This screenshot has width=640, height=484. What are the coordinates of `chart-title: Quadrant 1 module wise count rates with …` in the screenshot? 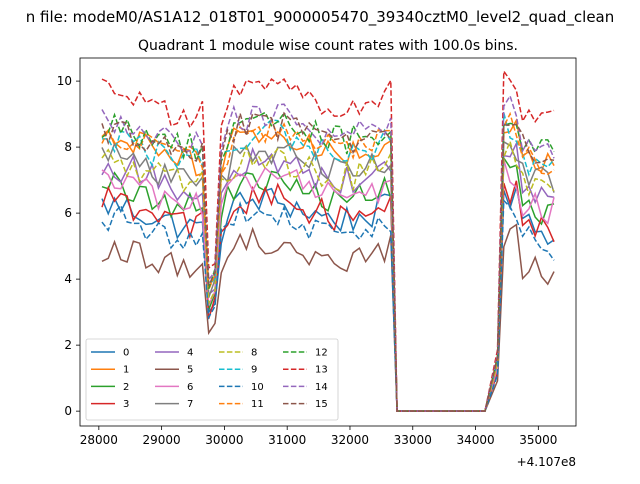 It's located at (328, 46).